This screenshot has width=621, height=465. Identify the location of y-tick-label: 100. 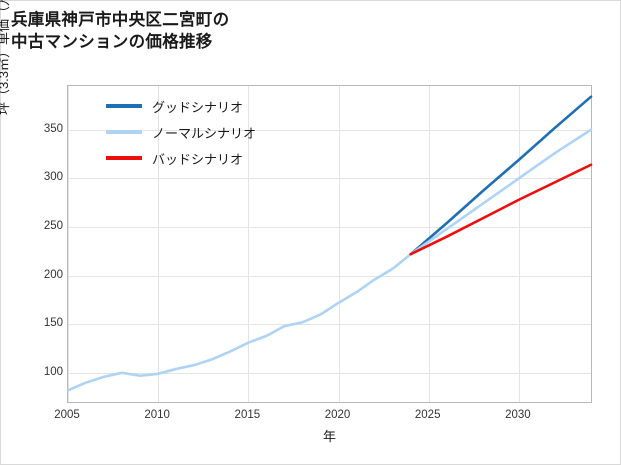
(53, 371).